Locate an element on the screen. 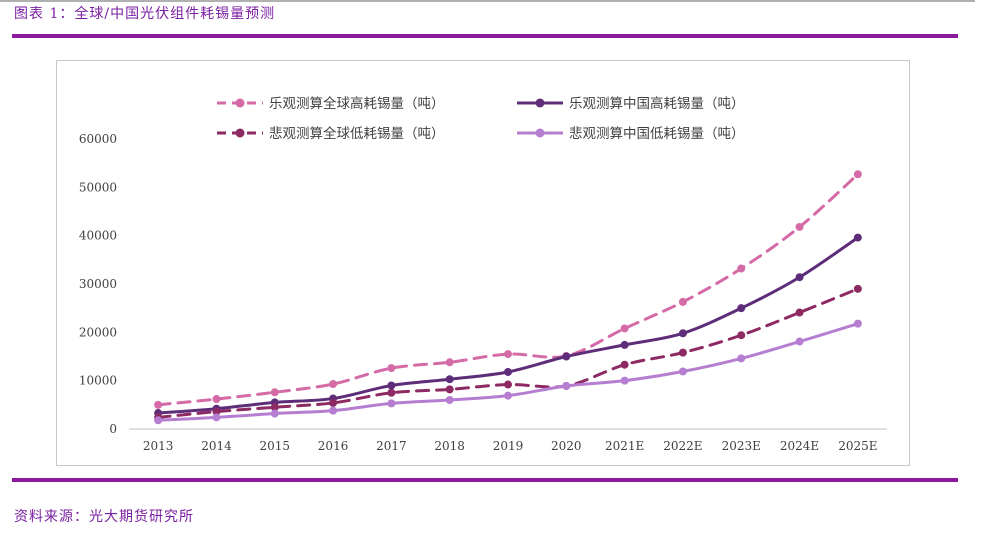  legend-item: 悲观测算中国低耗锡量（吨） is located at coordinates (631, 133).